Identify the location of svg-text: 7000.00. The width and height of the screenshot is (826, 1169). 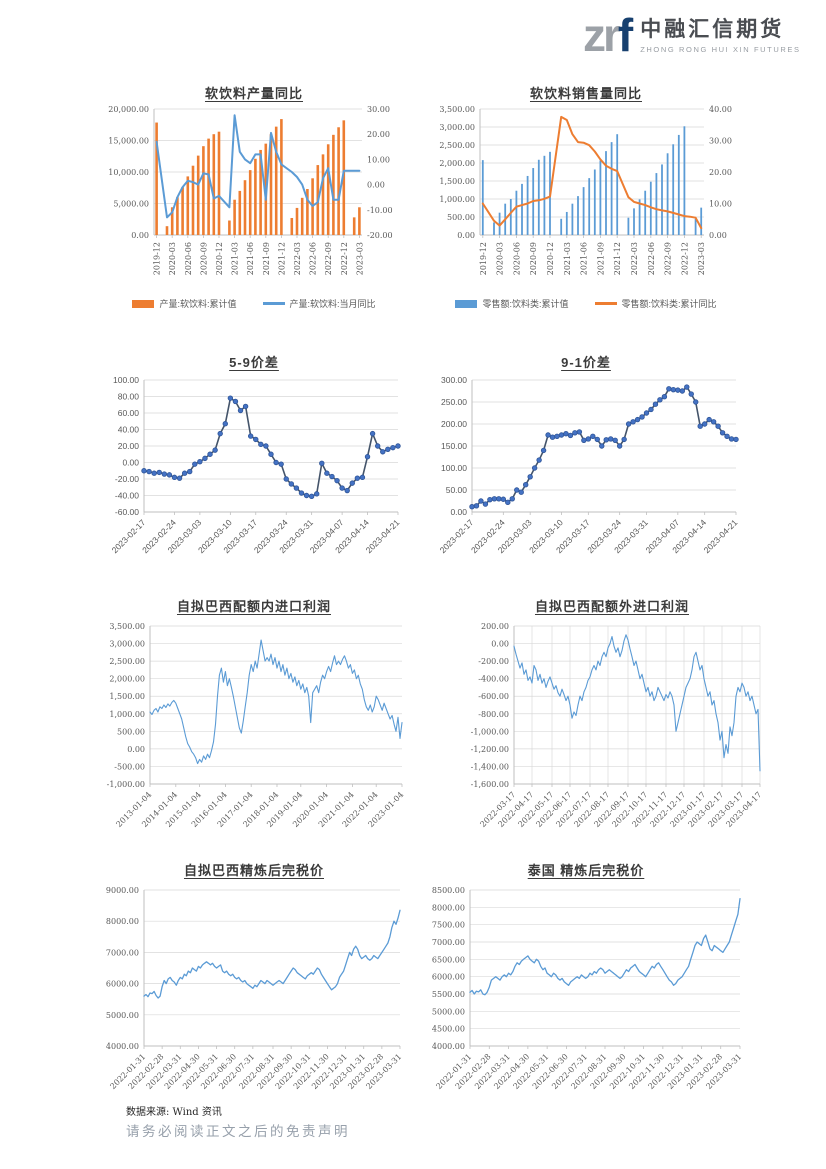
(122, 952).